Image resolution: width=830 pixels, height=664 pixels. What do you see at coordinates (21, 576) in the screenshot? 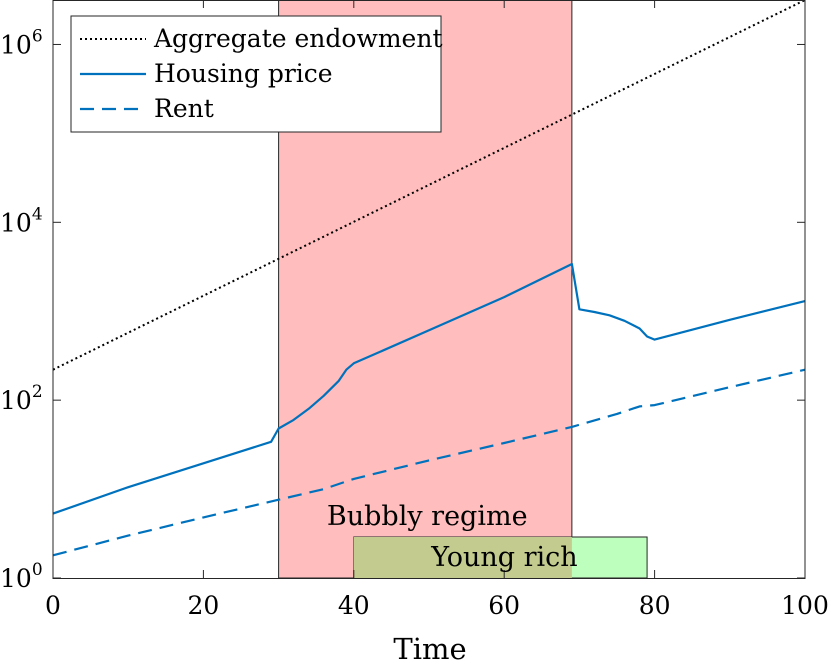
I see `y-tick-label: 10⁰` at bounding box center [21, 576].